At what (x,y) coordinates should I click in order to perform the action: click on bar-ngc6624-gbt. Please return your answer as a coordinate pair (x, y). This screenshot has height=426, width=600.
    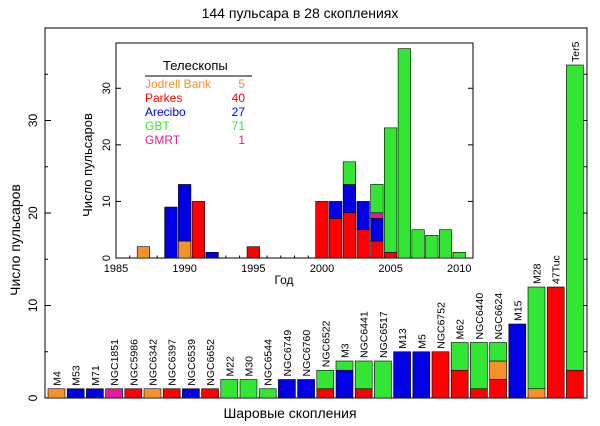
    Looking at the image, I should click on (498, 352).